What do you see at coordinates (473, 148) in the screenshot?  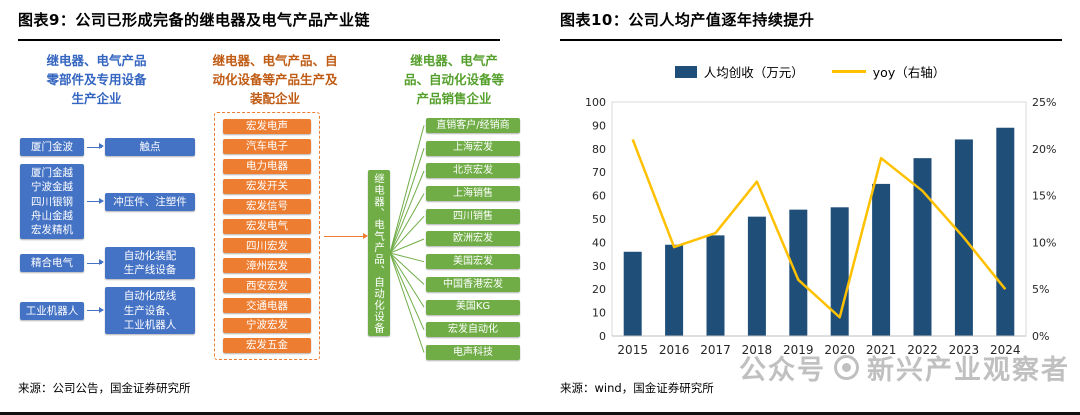 I see `sales-company-box: 上海宏发` at bounding box center [473, 148].